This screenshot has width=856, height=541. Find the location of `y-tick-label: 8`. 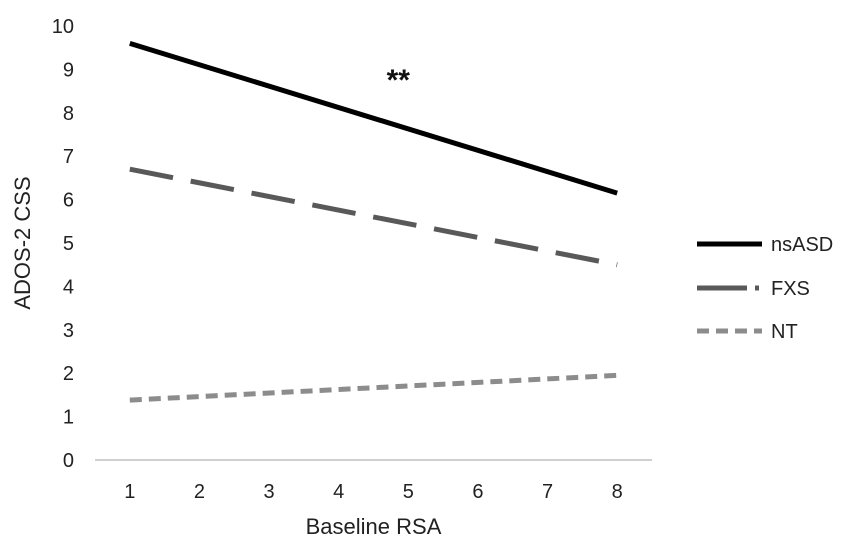

y-tick-label: 8 is located at coordinates (68, 114).